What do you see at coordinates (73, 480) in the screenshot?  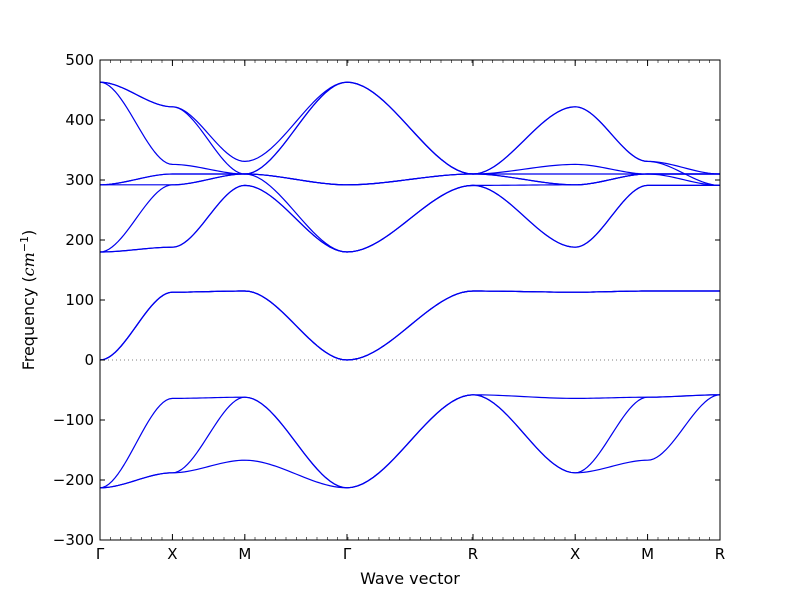 I see `y-tick-label: −200` at bounding box center [73, 480].